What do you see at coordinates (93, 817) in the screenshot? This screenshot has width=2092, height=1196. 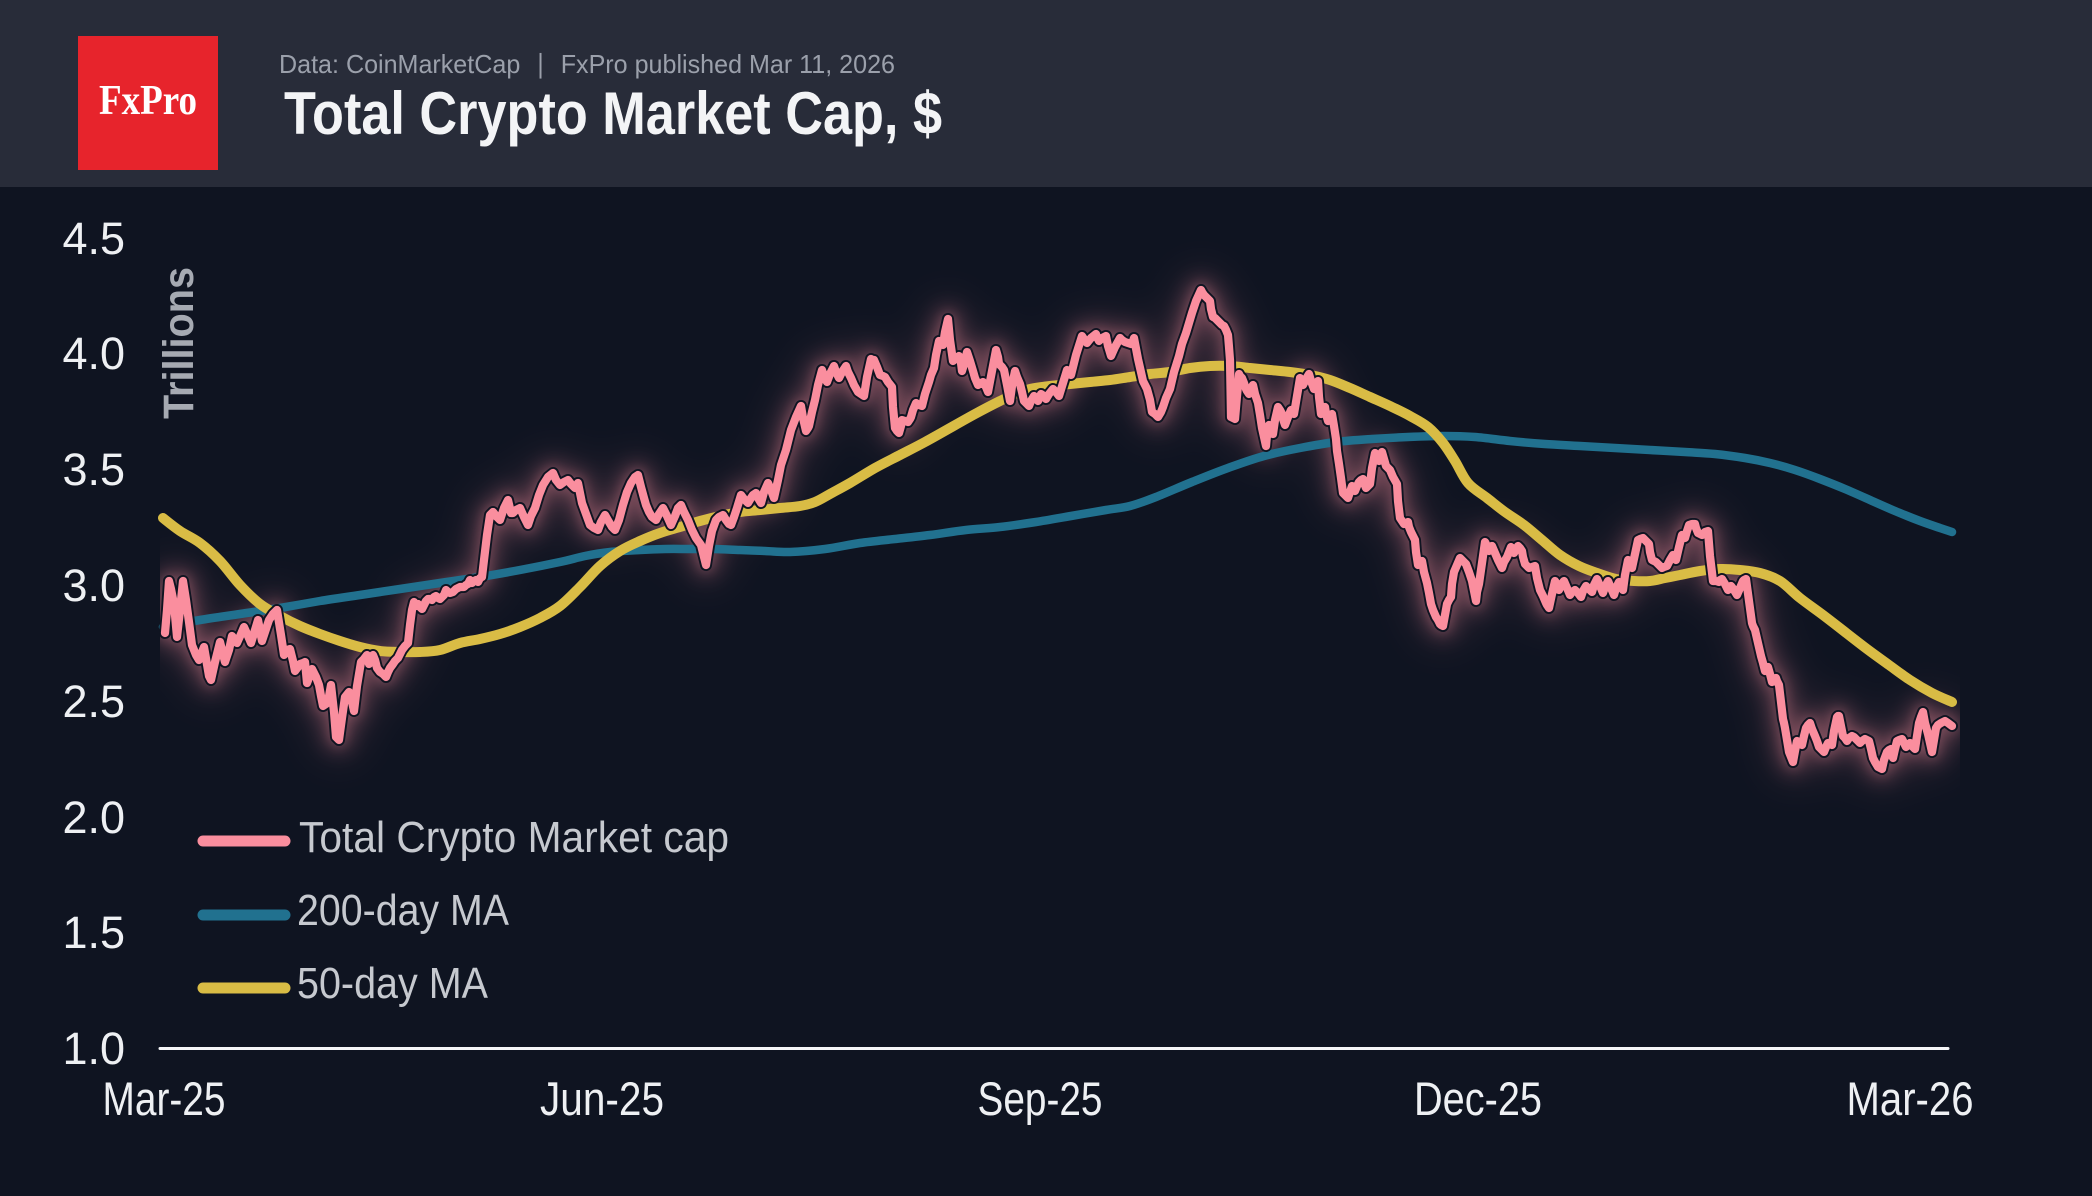 I see `svg-text: 2.0` at bounding box center [93, 817].